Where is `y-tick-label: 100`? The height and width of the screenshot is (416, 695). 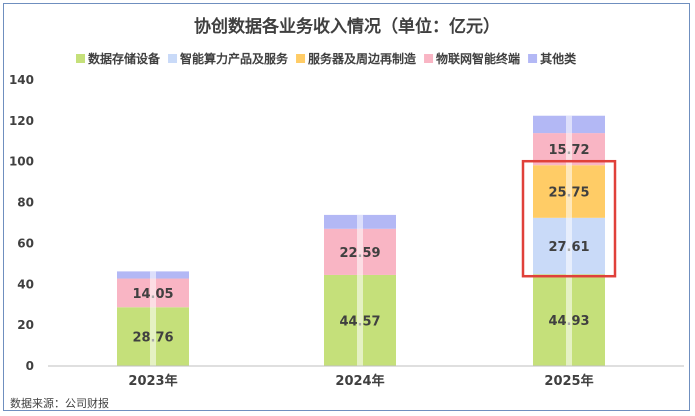 y-tick-label: 100 is located at coordinates (21, 162).